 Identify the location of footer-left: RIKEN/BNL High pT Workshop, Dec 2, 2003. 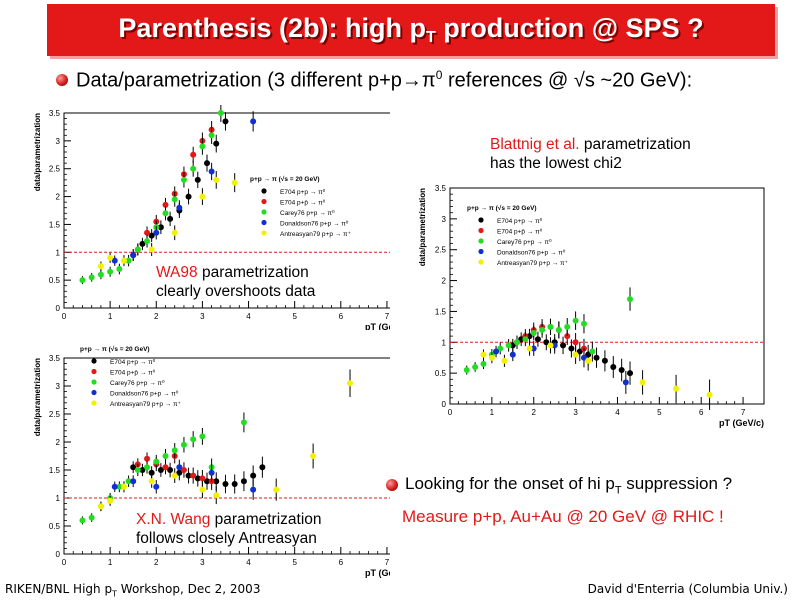
(132, 590).